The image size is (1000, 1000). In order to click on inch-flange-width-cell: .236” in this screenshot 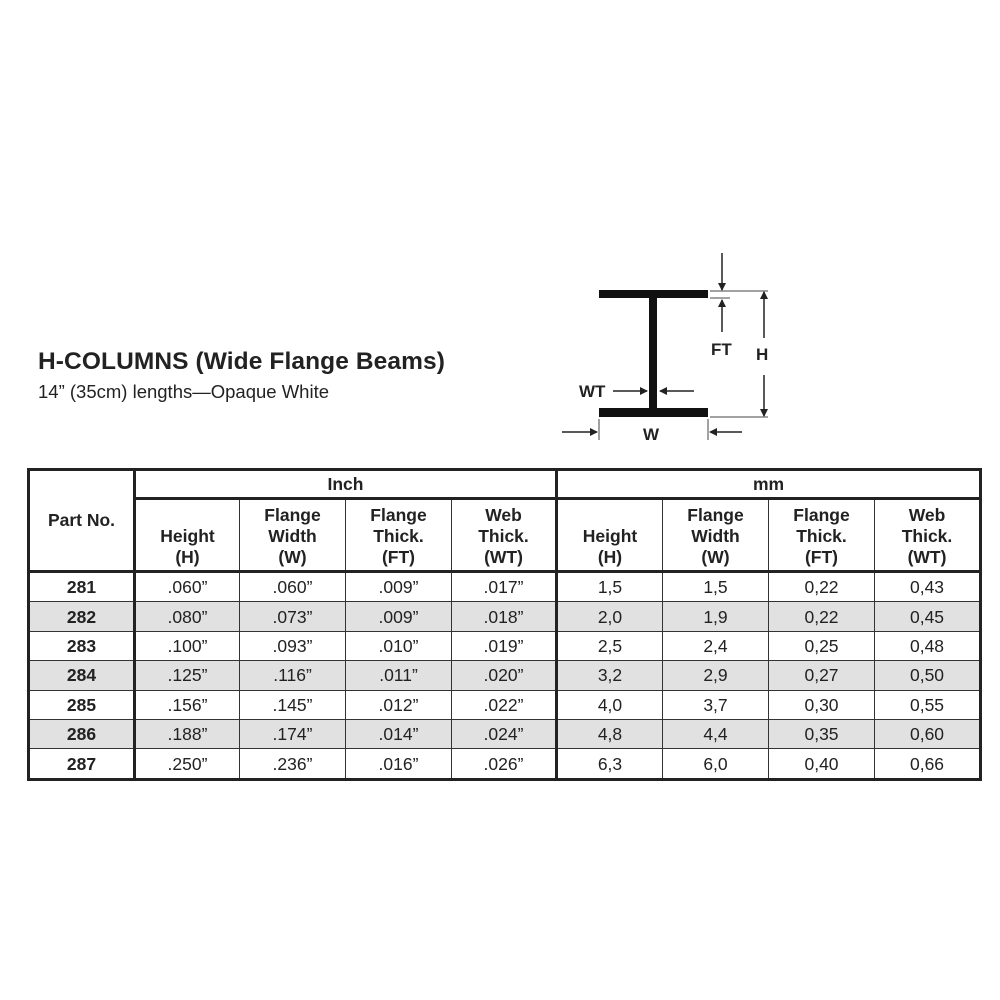, I will do `click(292, 764)`.